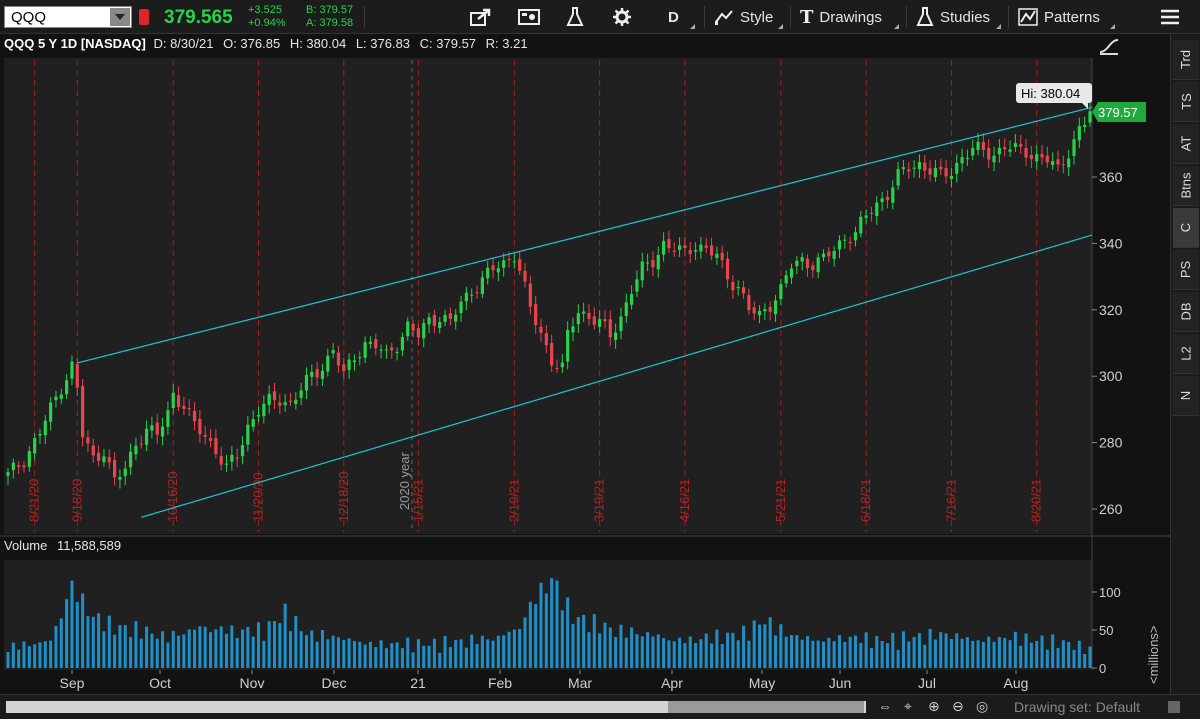  I want to click on chart-menu-button, so click(1170, 17).